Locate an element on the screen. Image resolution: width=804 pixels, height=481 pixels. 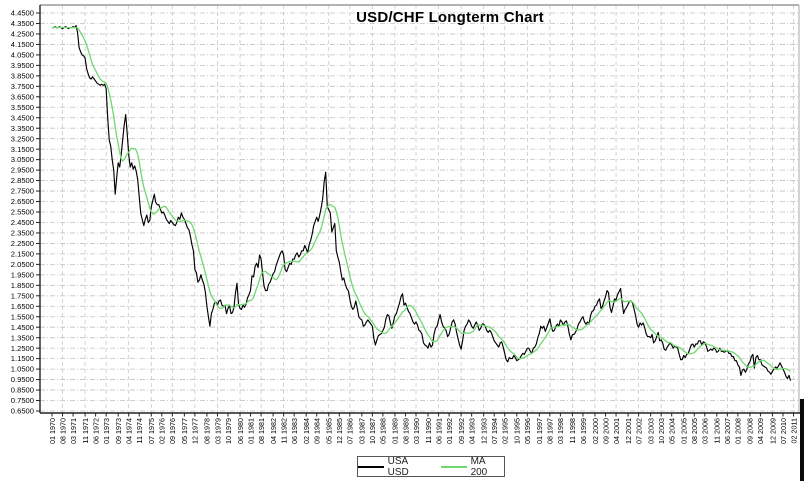
svg-text: 01 1970 is located at coordinates (52, 431).